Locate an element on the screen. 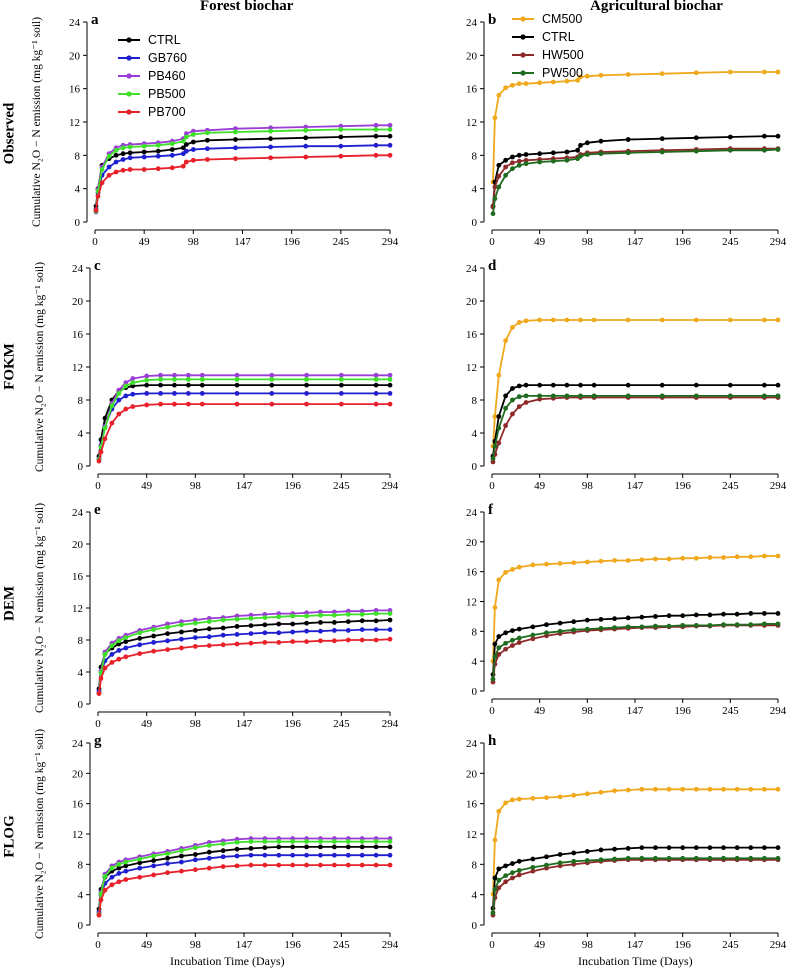 This screenshot has height=969, width=800. panel-letter: f is located at coordinates (491, 510).